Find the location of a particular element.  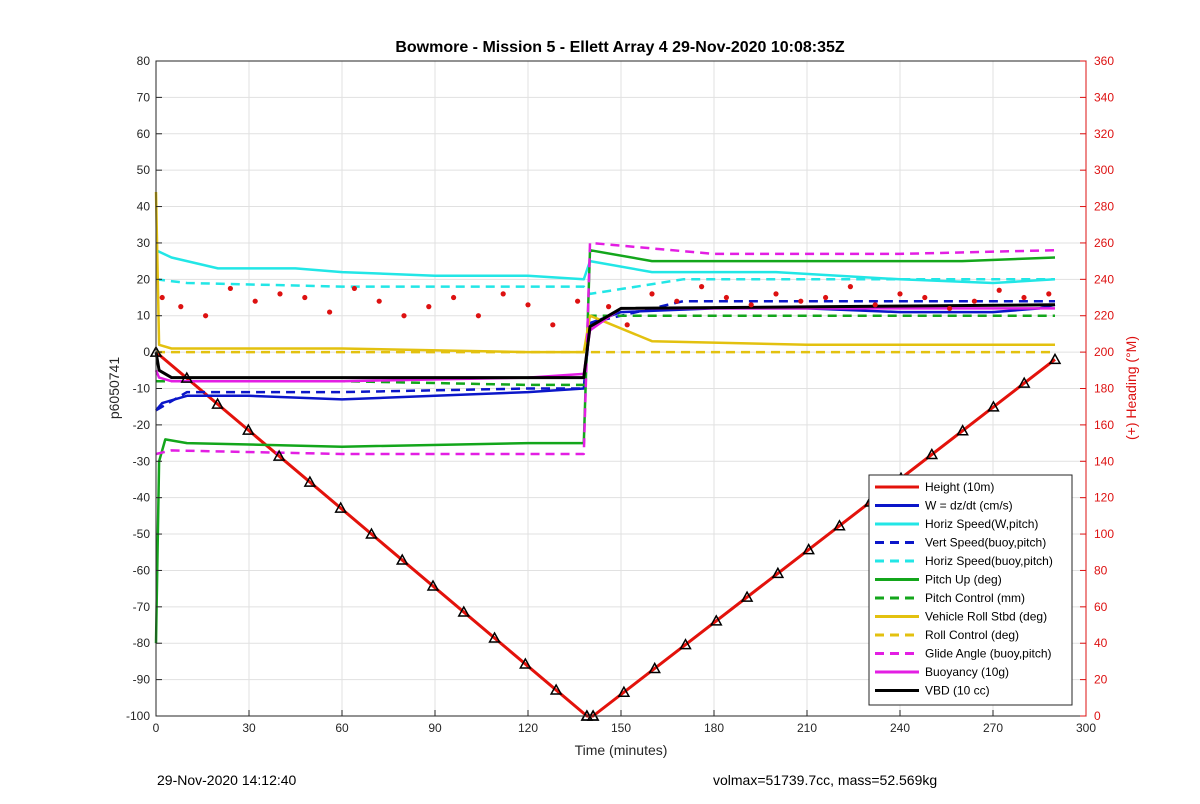

series-vbd-10-cc is located at coordinates (605, 341).